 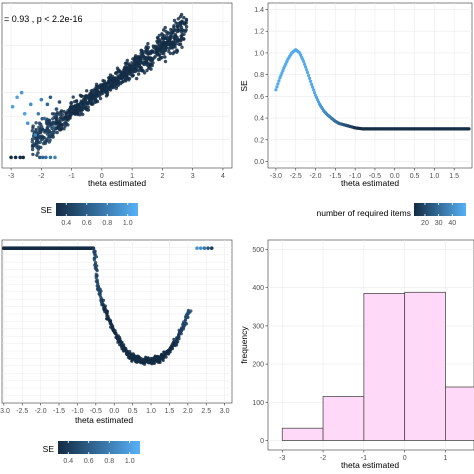 What do you see at coordinates (435, 176) in the screenshot?
I see `x-tick-label: 1.0` at bounding box center [435, 176].